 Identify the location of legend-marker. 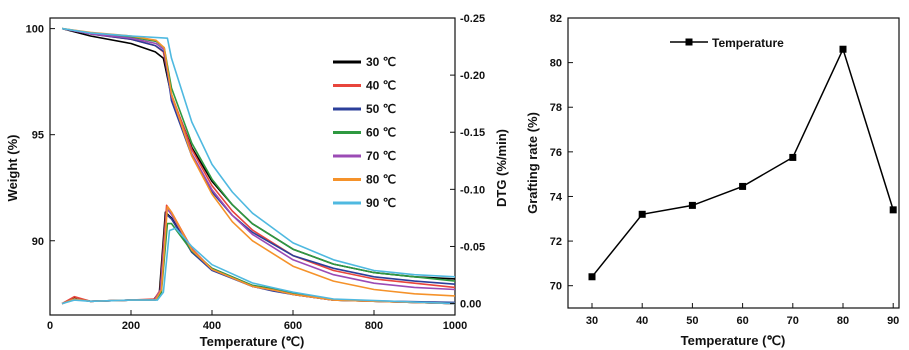
(689, 42).